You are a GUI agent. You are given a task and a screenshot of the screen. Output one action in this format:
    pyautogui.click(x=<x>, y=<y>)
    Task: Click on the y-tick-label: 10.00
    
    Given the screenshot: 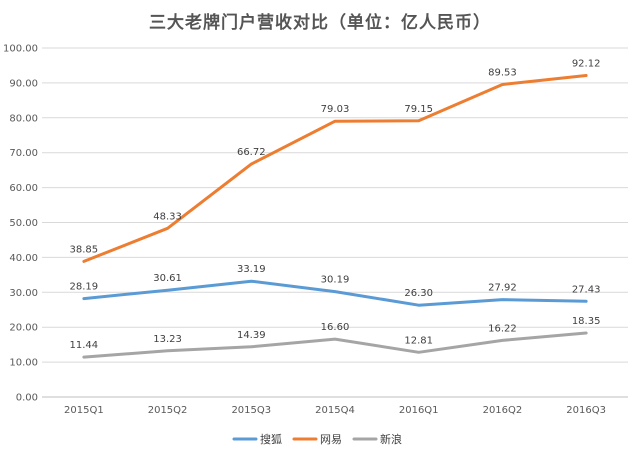 What is the action you would take?
    pyautogui.click(x=23, y=363)
    